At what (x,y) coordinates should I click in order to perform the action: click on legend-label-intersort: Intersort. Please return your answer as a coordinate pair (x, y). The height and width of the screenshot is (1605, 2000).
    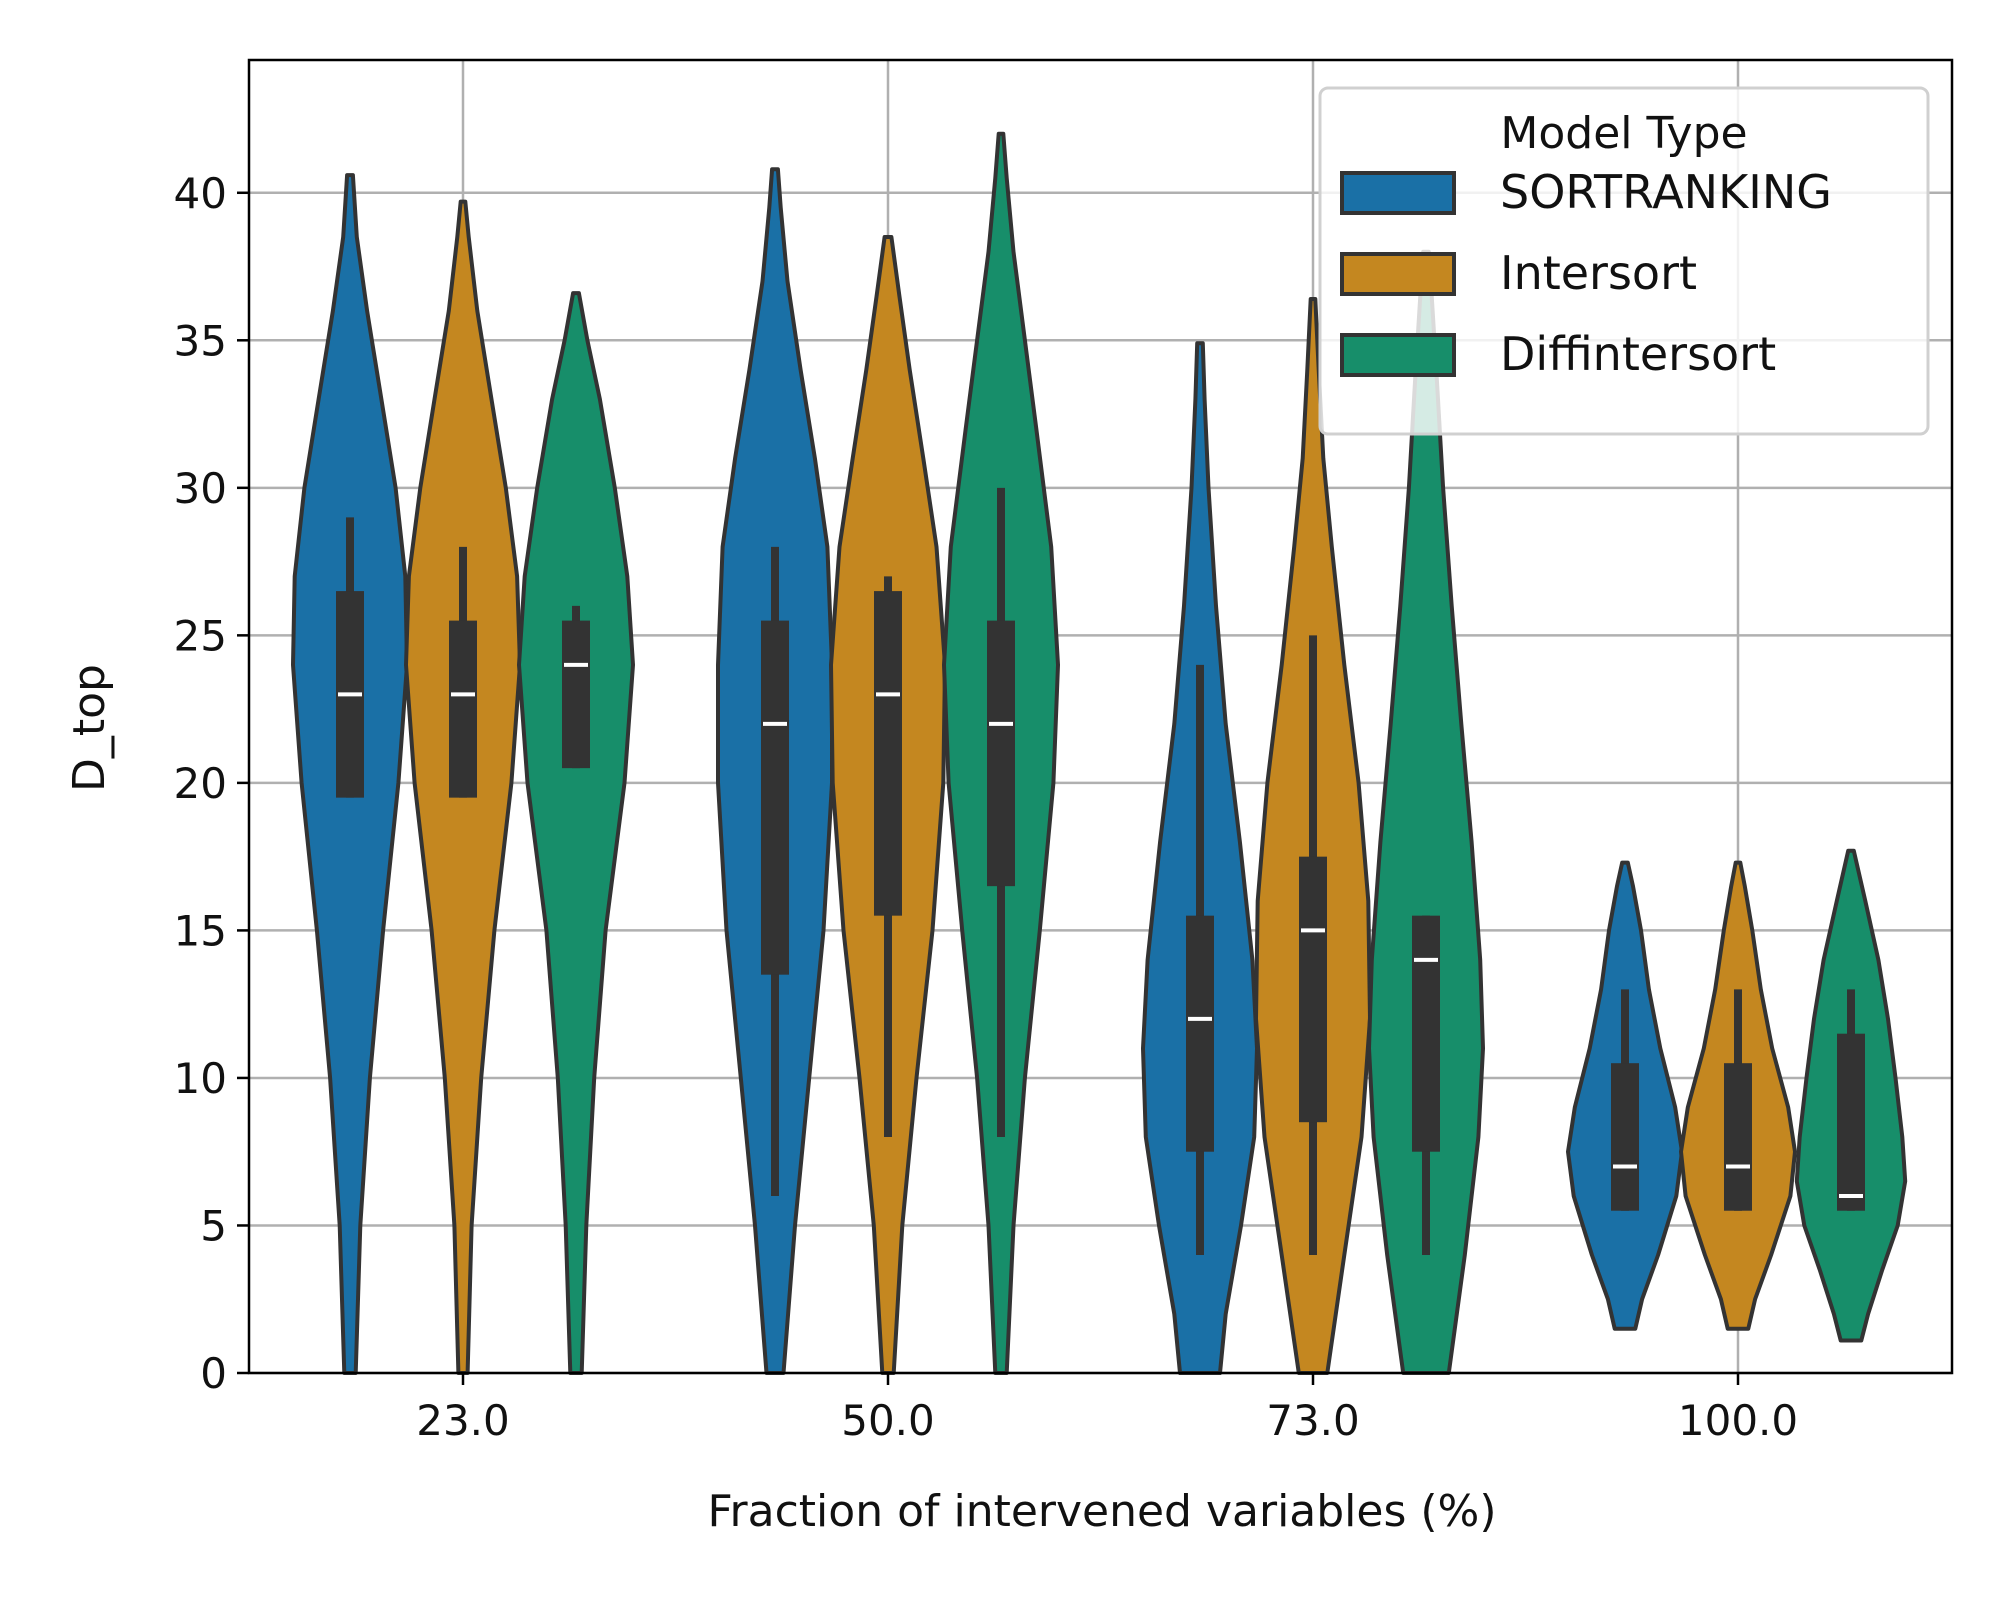
    Looking at the image, I should click on (1598, 273).